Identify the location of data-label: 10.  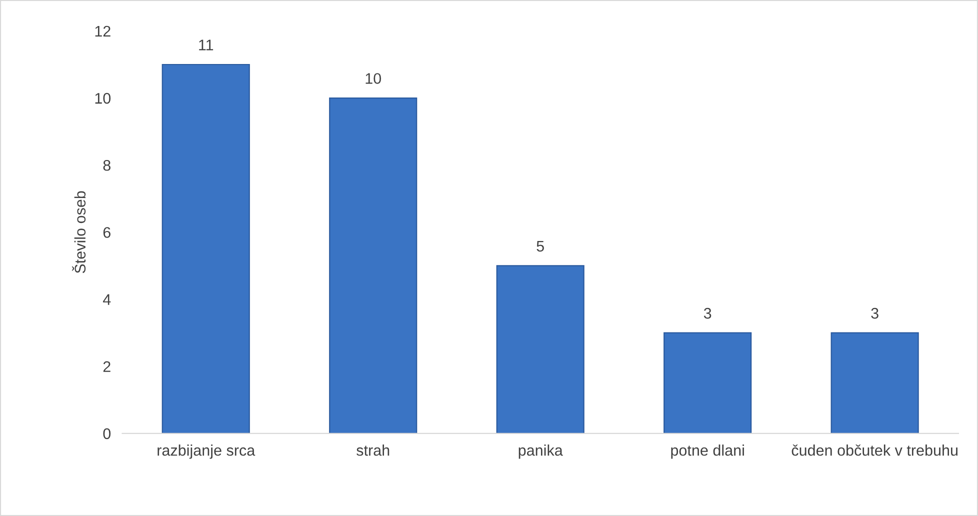
(374, 78).